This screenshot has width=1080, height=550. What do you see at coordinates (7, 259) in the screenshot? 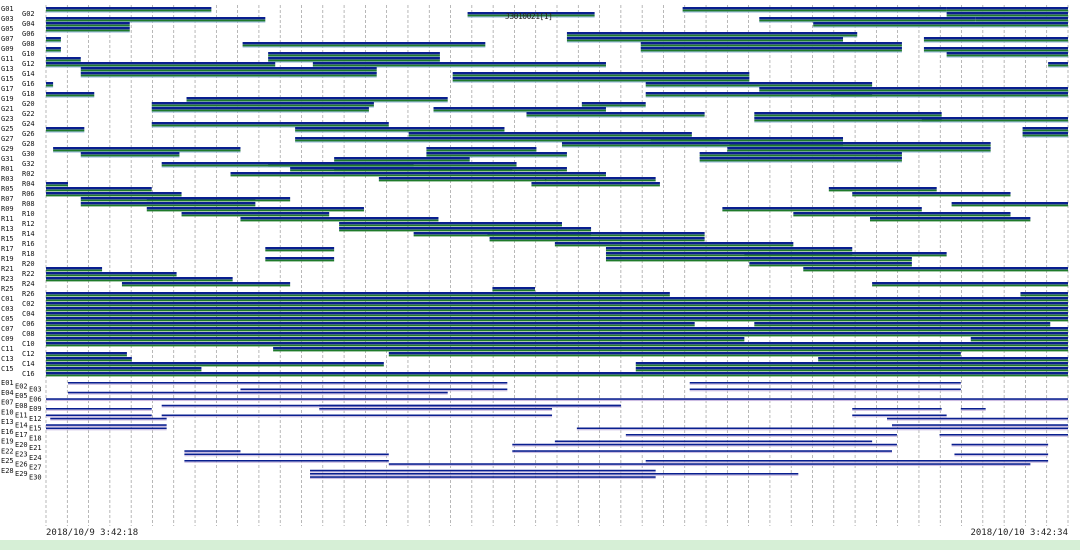
I see `row-label: R19` at bounding box center [7, 259].